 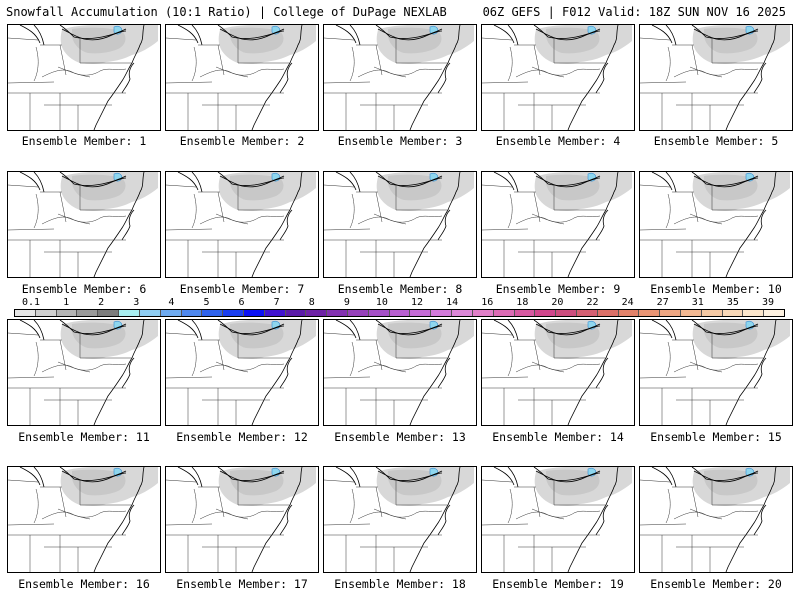 What do you see at coordinates (242, 141) in the screenshot?
I see `ensemble-member-label: Ensemble Member: 2` at bounding box center [242, 141].